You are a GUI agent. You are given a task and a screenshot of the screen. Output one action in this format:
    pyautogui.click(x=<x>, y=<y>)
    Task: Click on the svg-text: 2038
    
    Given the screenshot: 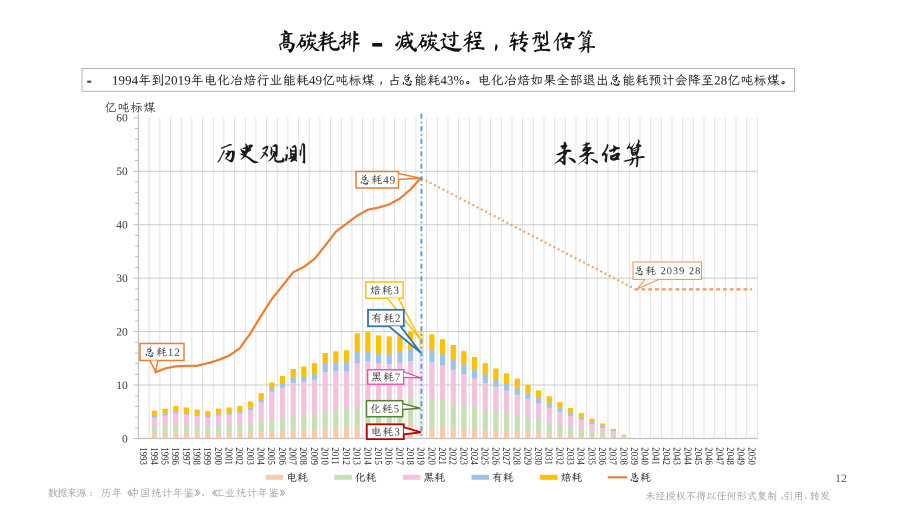 What is the action you would take?
    pyautogui.click(x=623, y=456)
    